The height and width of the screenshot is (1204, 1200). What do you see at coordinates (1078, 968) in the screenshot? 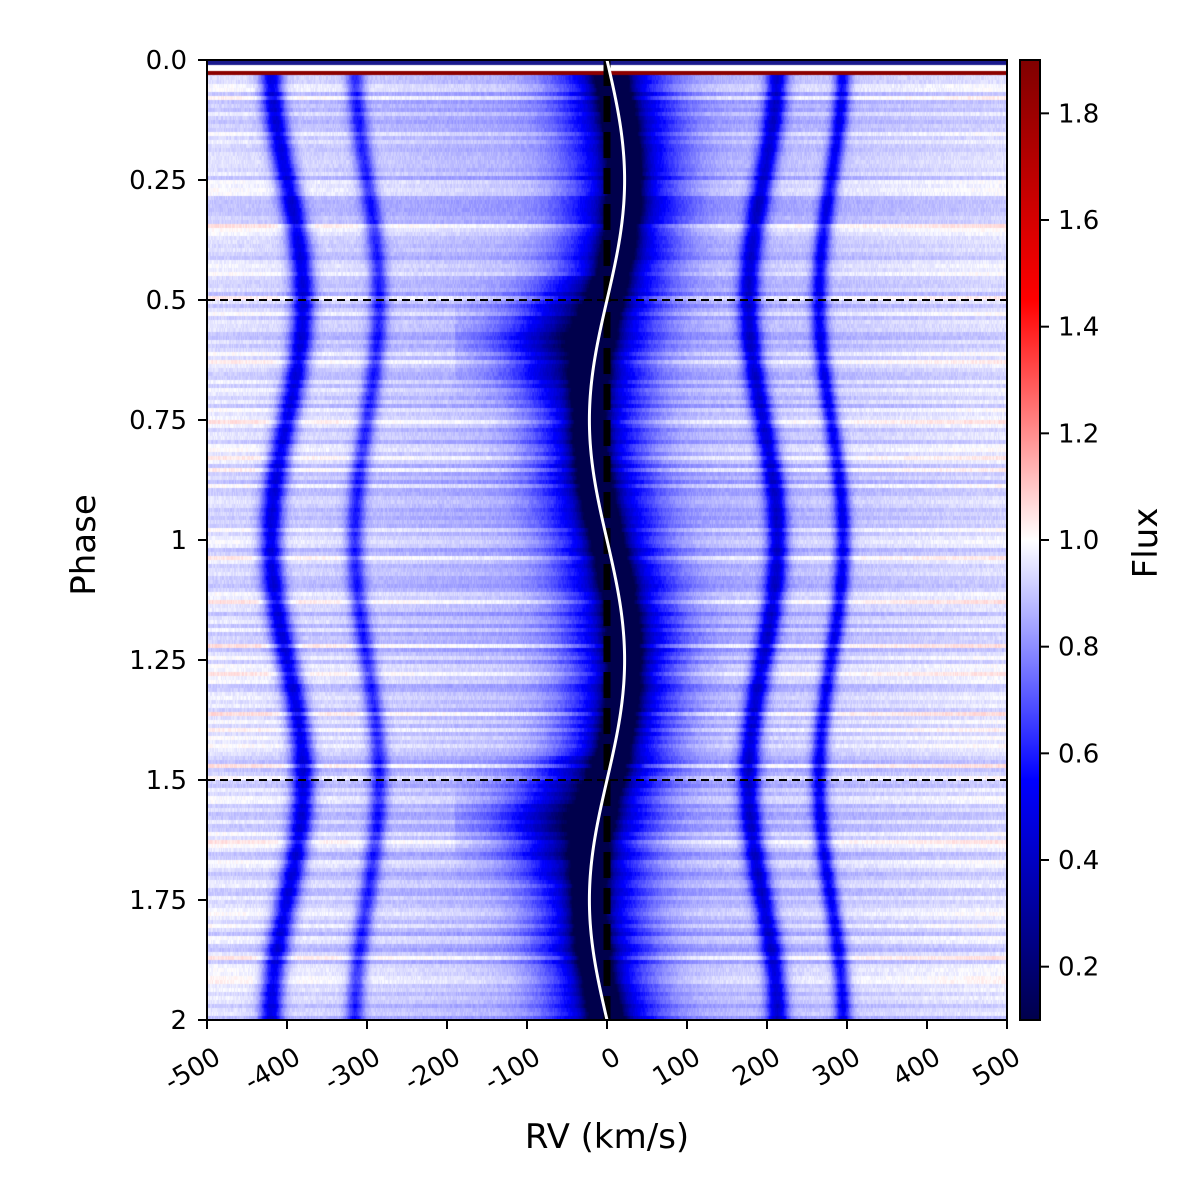
I see `colorbar-tick-label: 0.2` at bounding box center [1078, 968].